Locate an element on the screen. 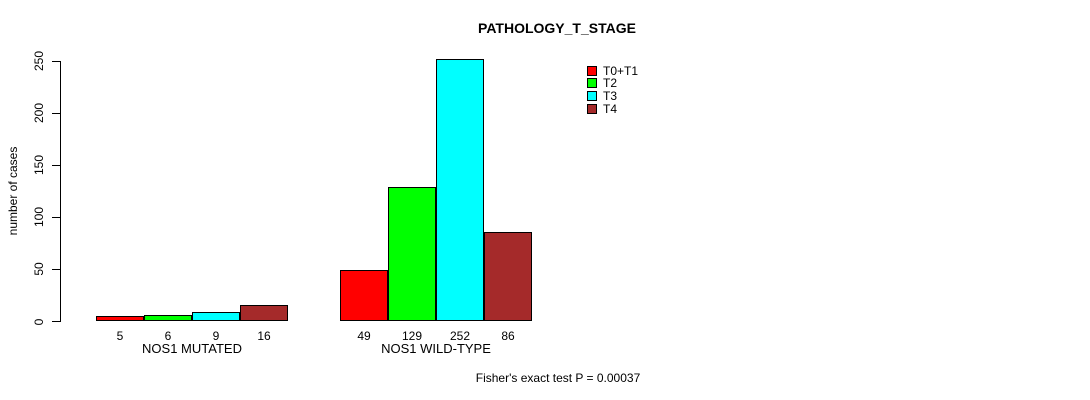  bar-value-label: 5 is located at coordinates (120, 336).